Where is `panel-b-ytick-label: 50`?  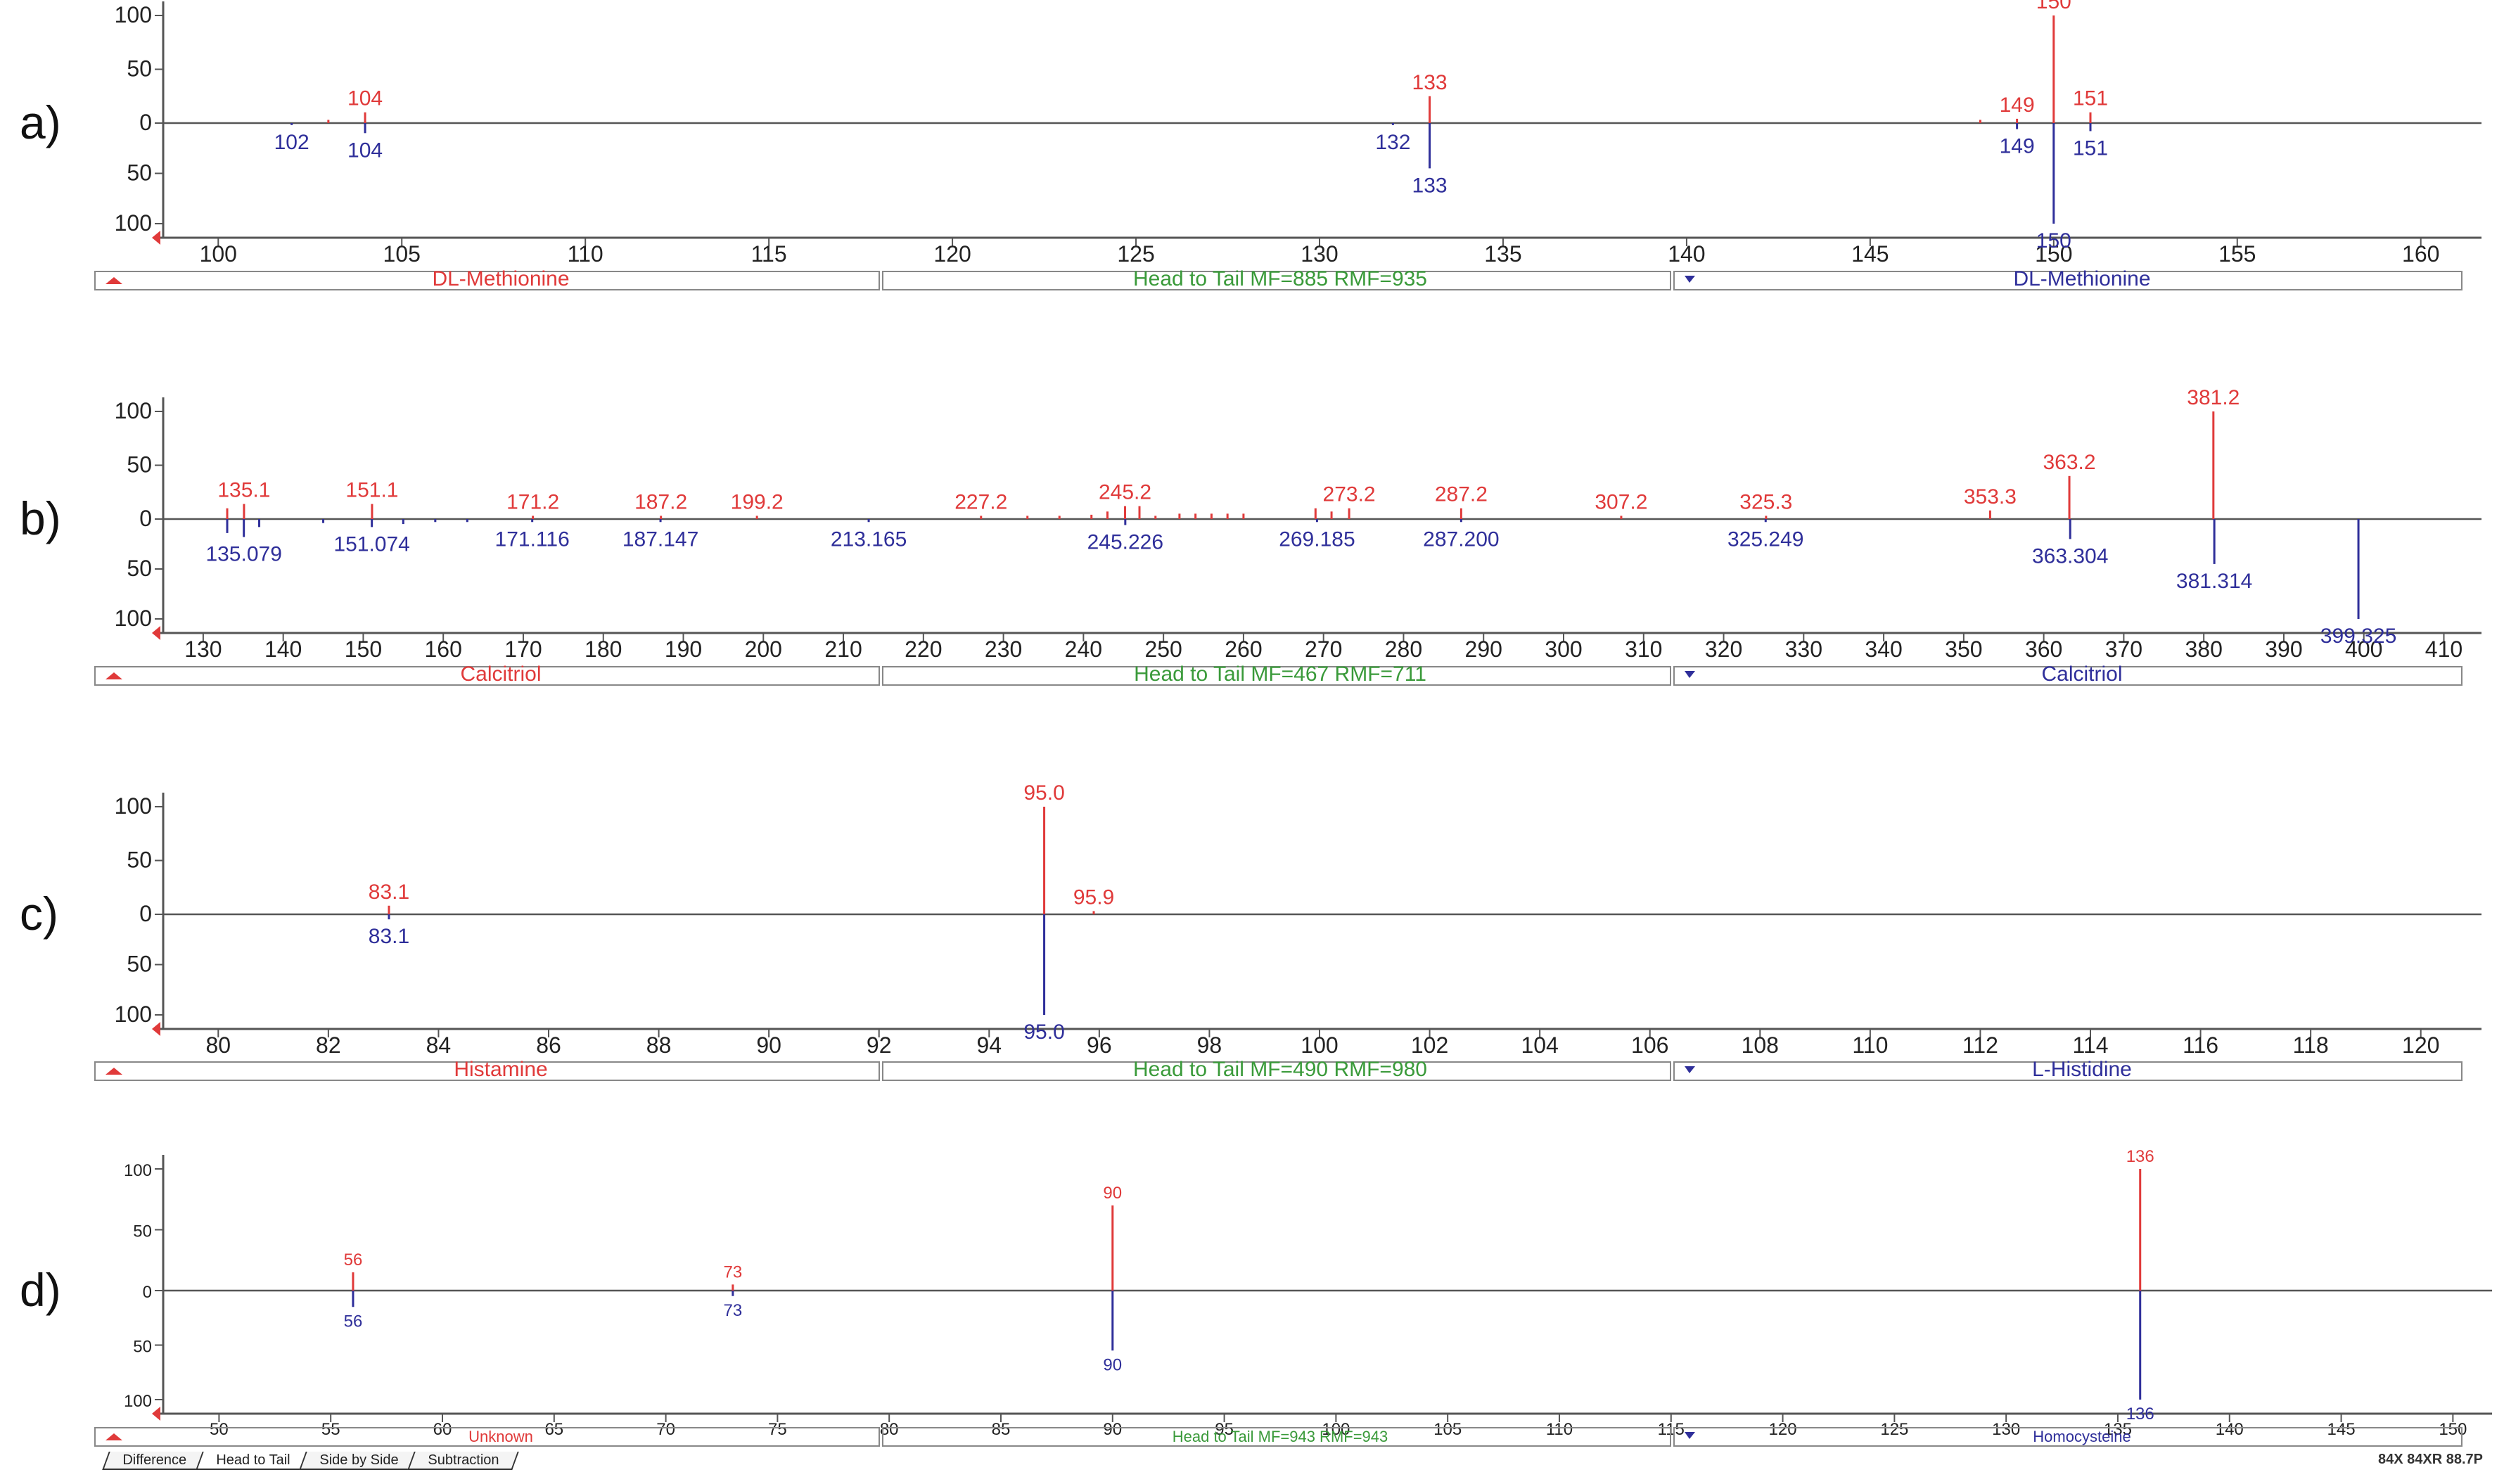 panel-b-ytick-label: 50 is located at coordinates (139, 569).